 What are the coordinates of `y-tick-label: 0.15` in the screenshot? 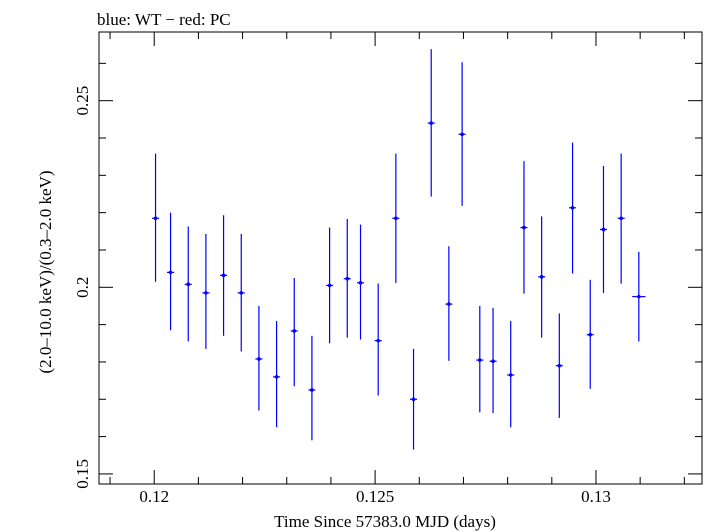 It's located at (82, 474).